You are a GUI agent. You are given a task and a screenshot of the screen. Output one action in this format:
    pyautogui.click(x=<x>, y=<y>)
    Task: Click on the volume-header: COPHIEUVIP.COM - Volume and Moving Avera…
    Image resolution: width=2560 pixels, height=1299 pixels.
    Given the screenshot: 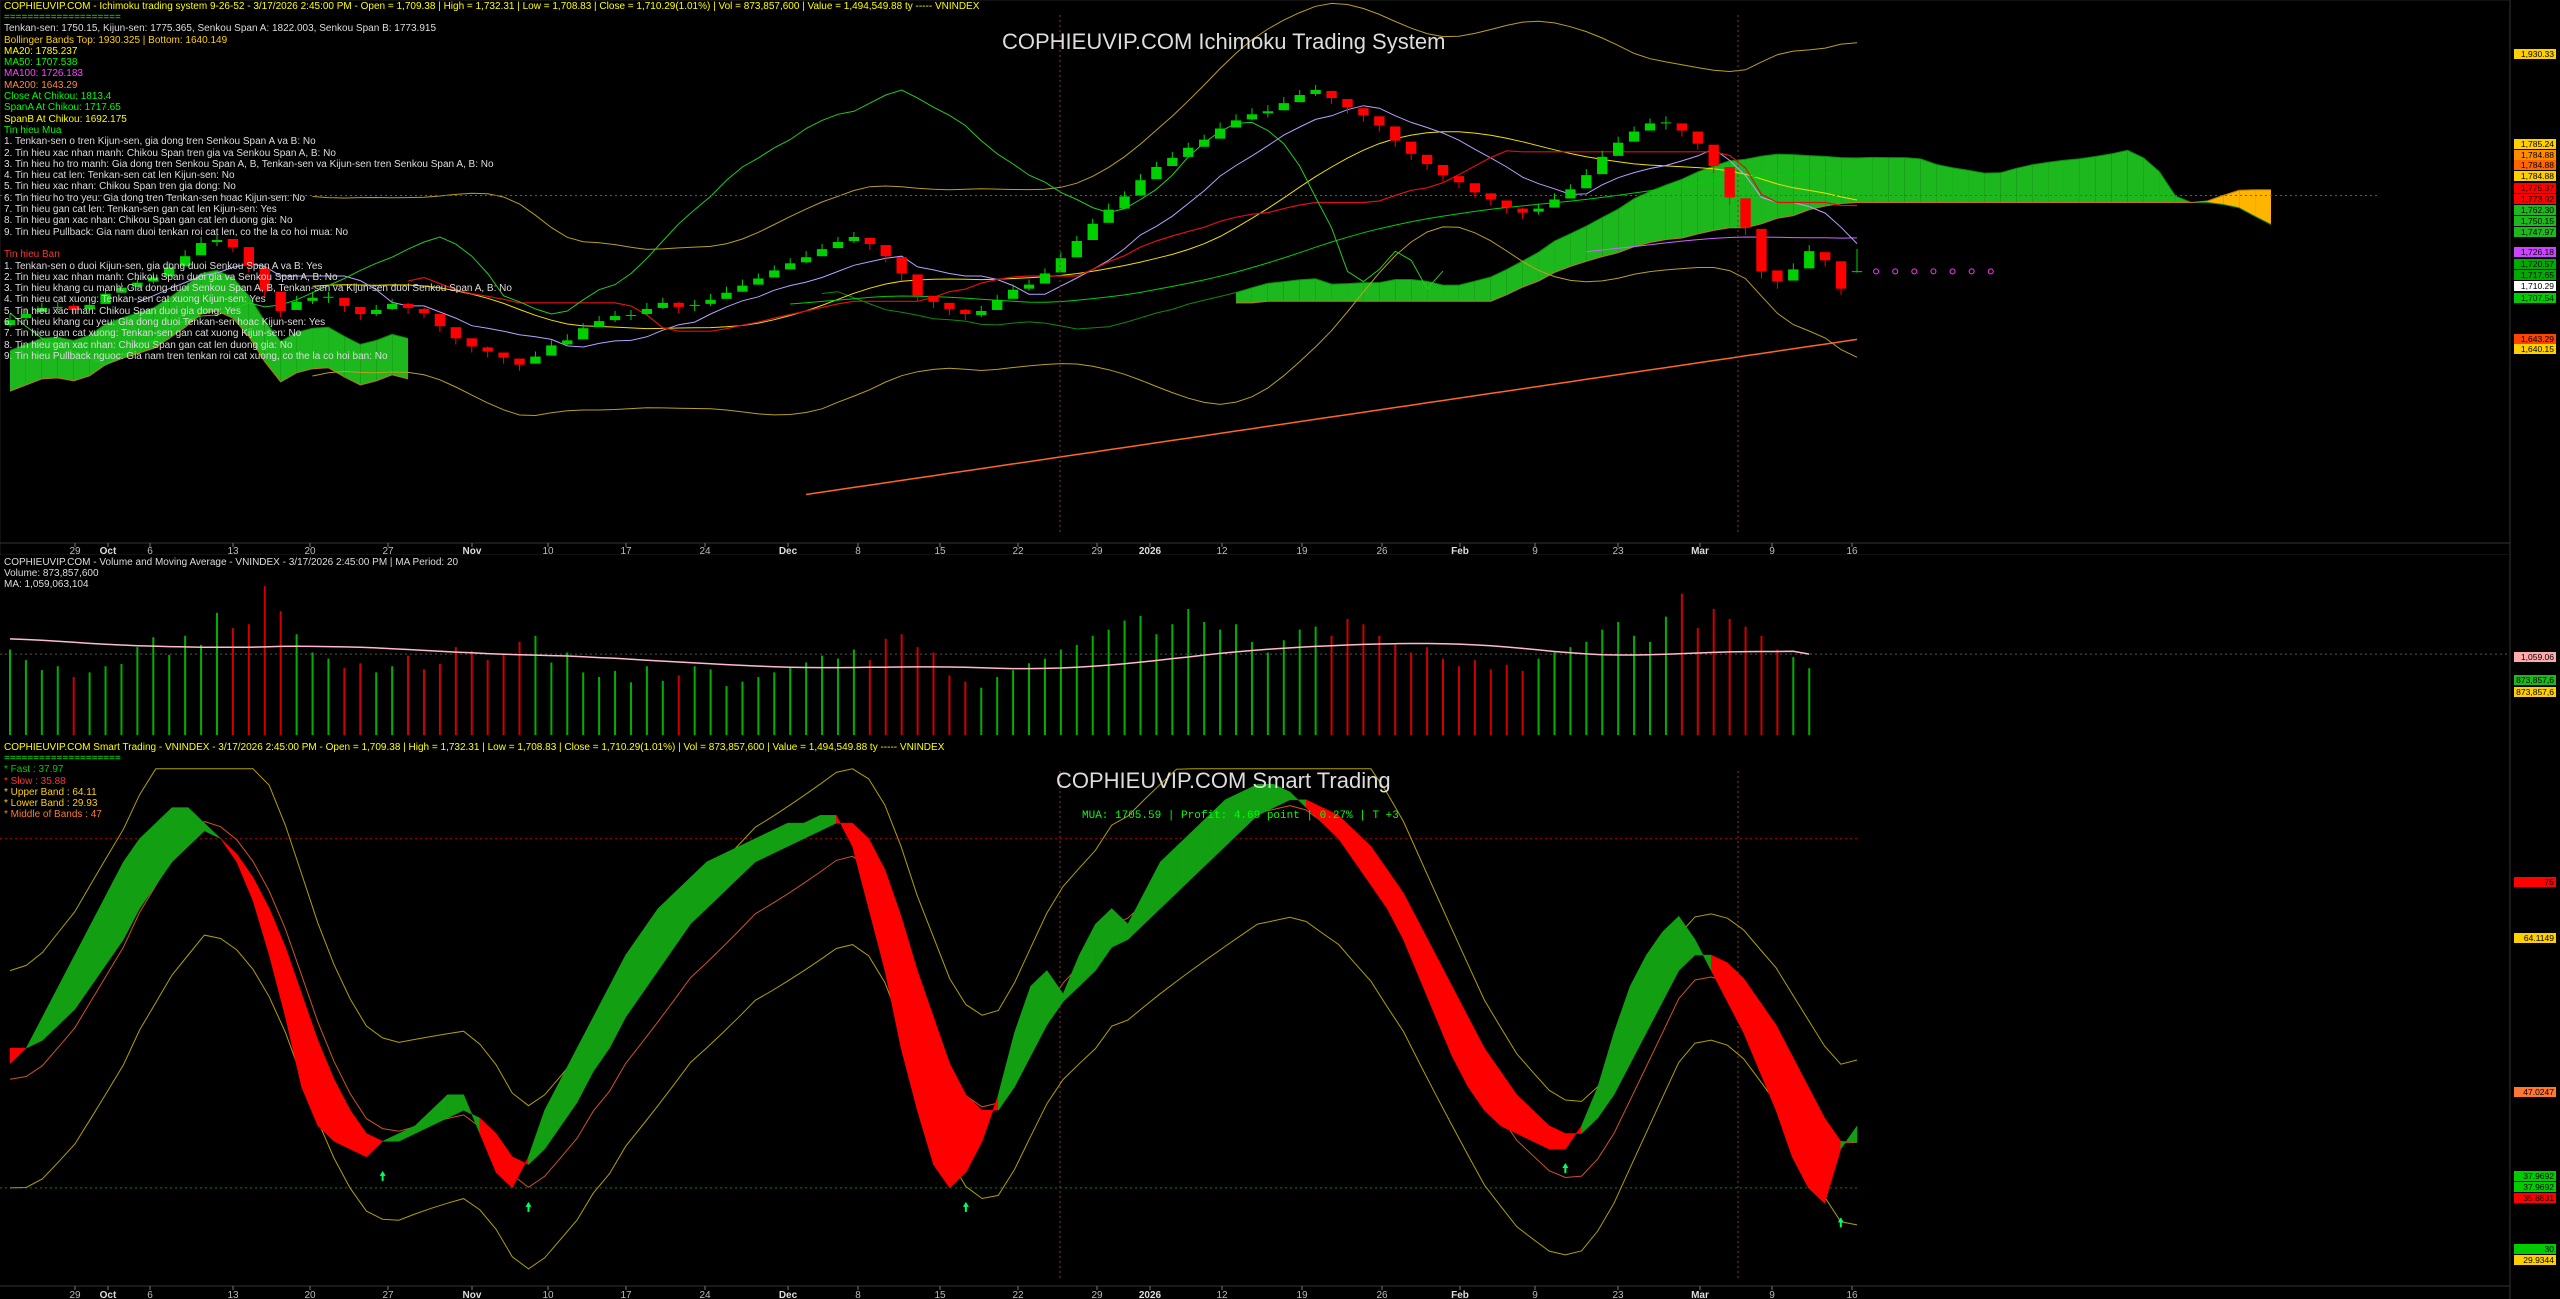 What is the action you would take?
    pyautogui.click(x=231, y=573)
    